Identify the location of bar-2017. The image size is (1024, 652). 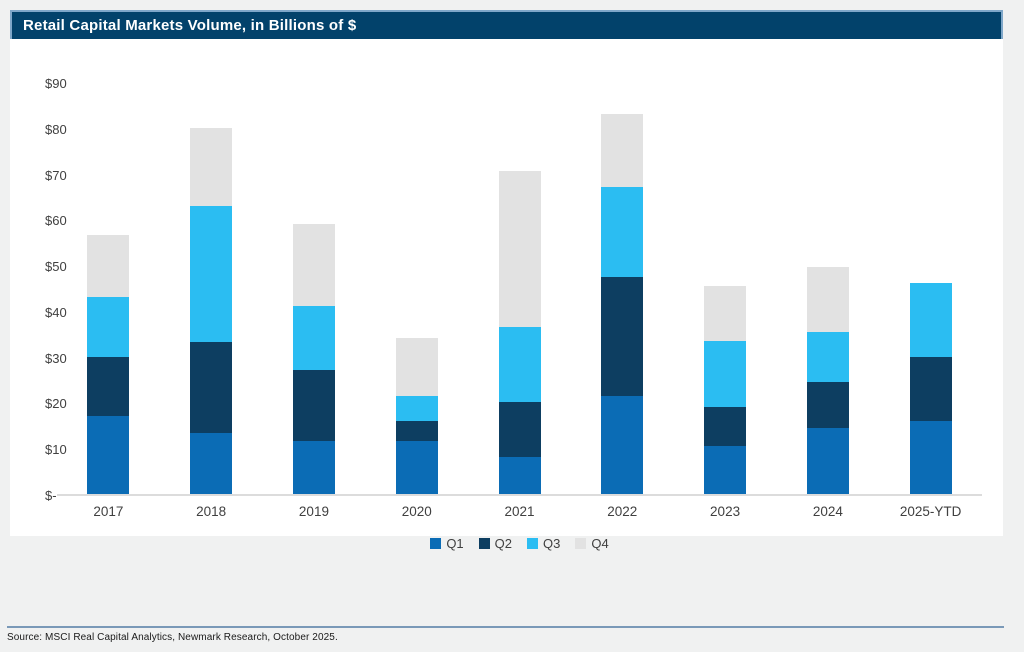
(108, 364).